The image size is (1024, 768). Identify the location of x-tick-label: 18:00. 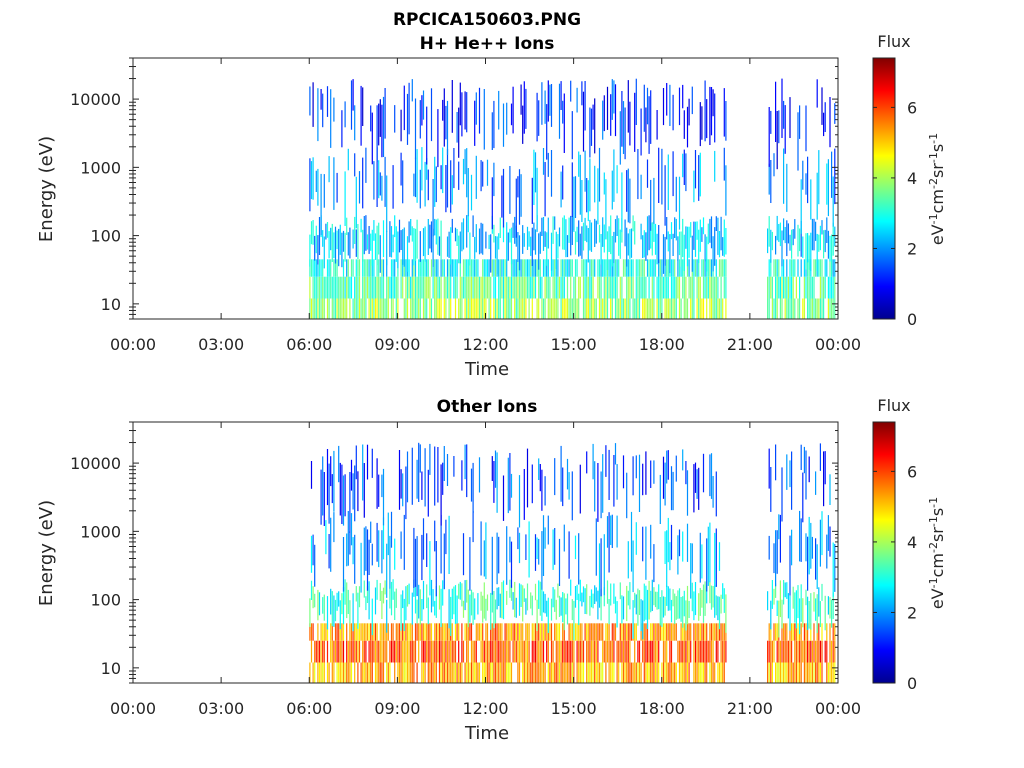
(662, 708).